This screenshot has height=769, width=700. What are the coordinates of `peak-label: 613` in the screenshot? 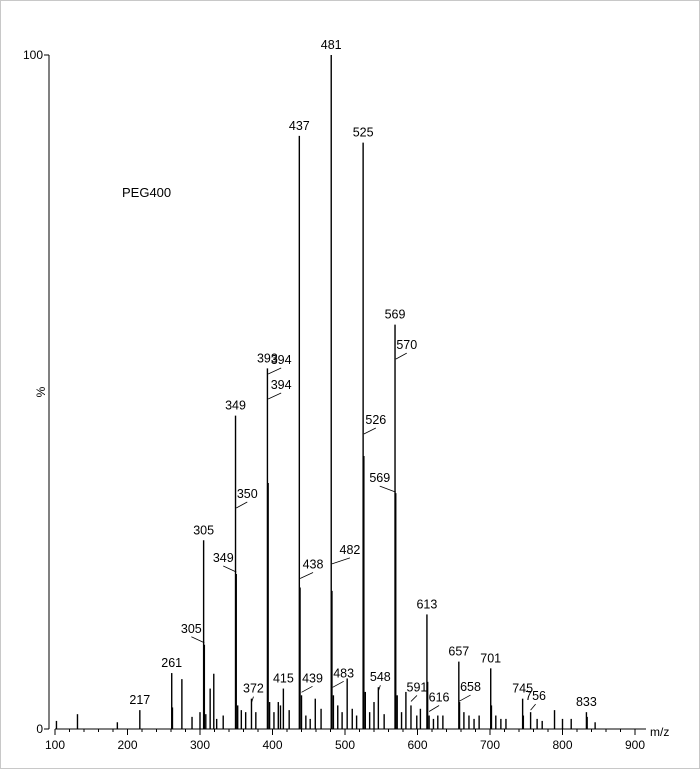 It's located at (426, 604).